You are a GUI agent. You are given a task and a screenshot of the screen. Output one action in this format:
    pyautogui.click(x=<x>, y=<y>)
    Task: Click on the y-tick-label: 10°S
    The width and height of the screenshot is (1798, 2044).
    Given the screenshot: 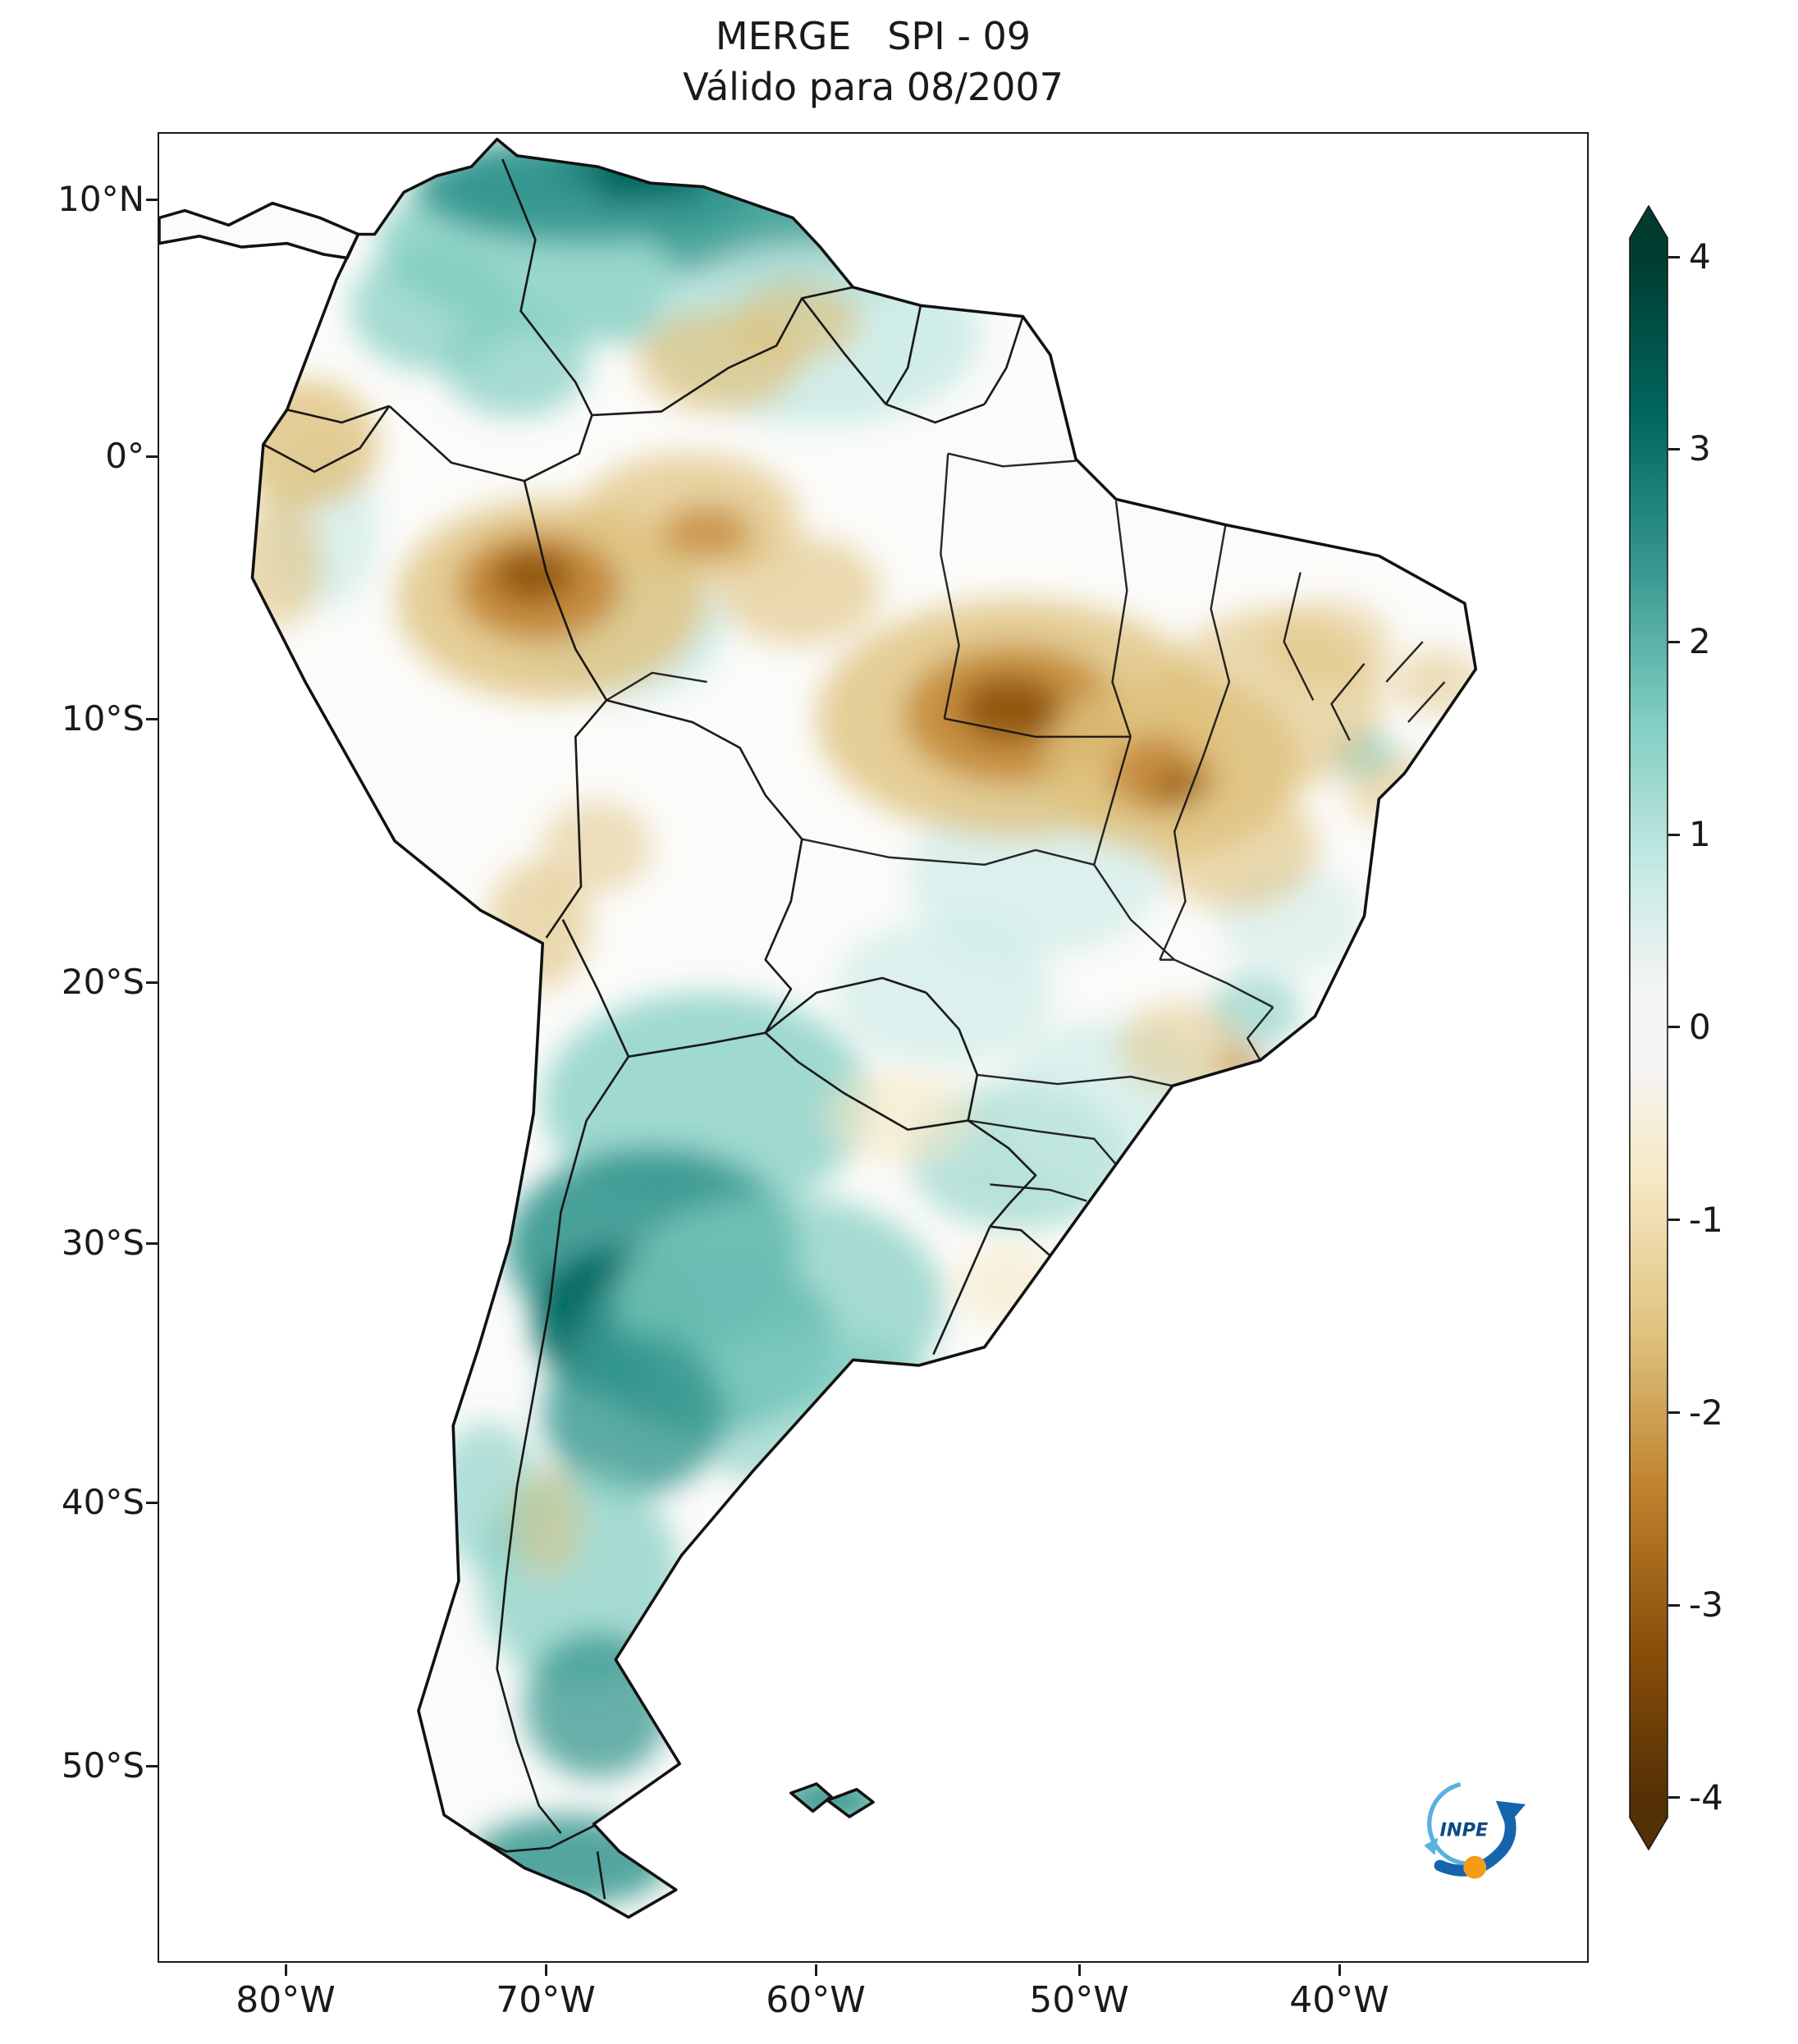 What is the action you would take?
    pyautogui.click(x=102, y=718)
    